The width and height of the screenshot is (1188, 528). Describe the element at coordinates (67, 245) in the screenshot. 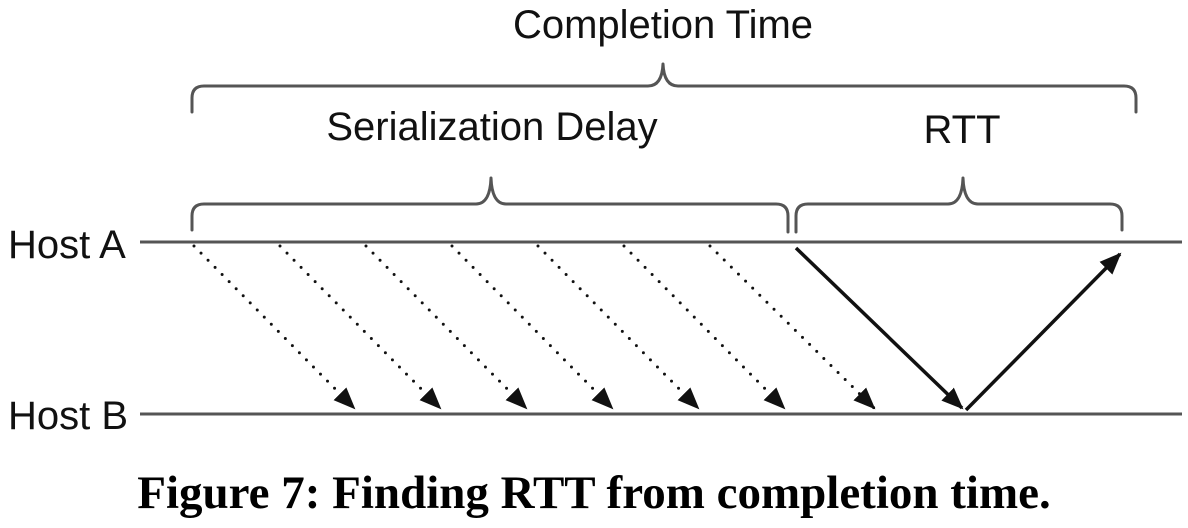

I see `host-a-label: Host A` at that location.